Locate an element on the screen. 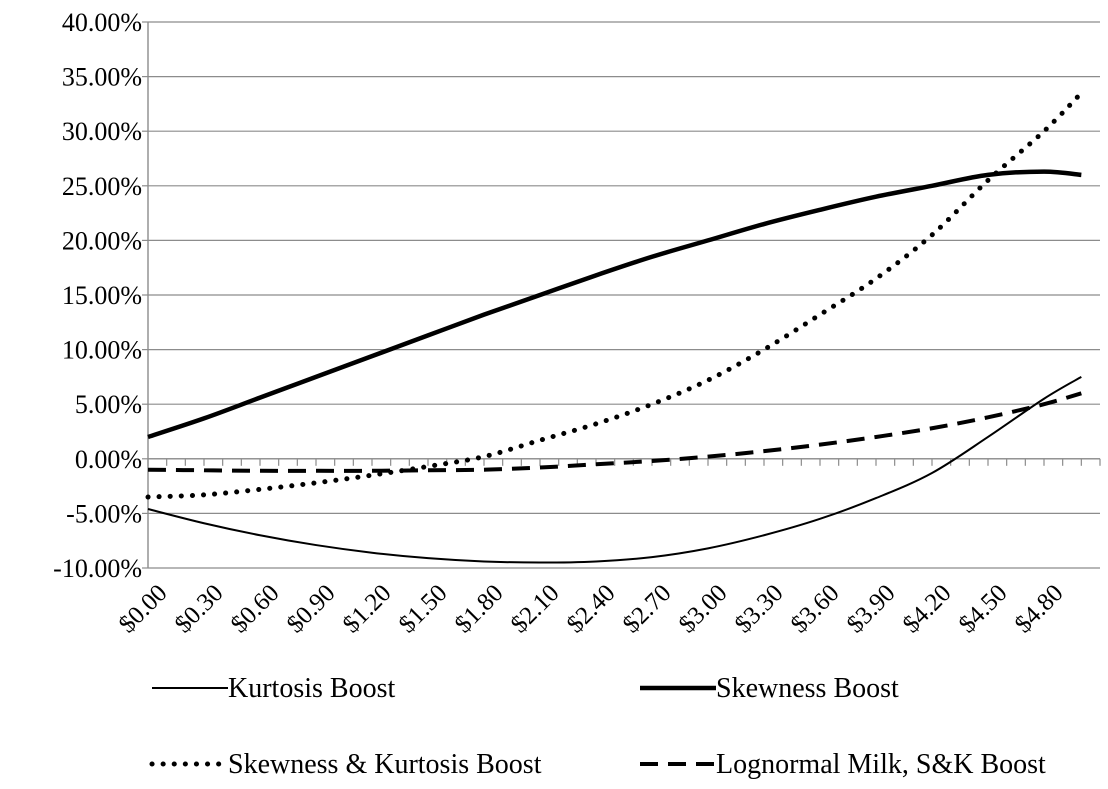 This screenshot has width=1108, height=789. x-tick-label: $3.60 is located at coordinates (815, 609).